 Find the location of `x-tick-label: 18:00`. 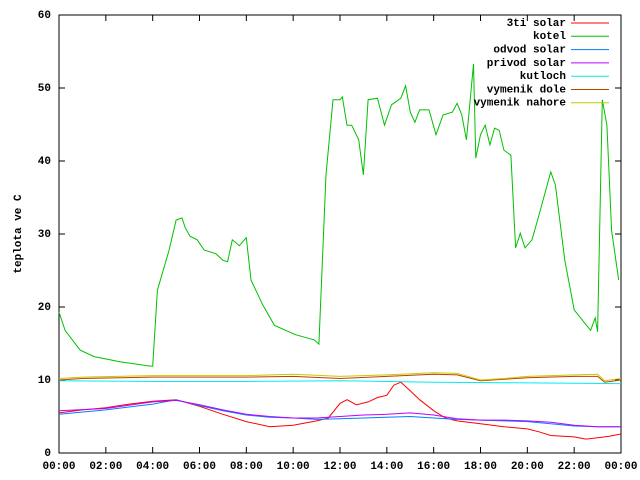

x-tick-label: 18:00 is located at coordinates (480, 467).